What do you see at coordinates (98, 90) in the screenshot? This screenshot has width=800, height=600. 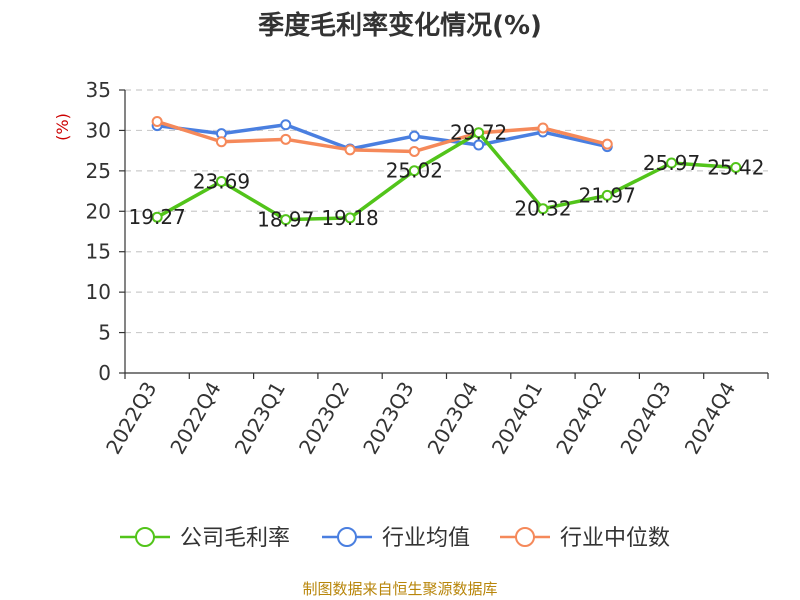 I see `y-tick-label: 35` at bounding box center [98, 90].